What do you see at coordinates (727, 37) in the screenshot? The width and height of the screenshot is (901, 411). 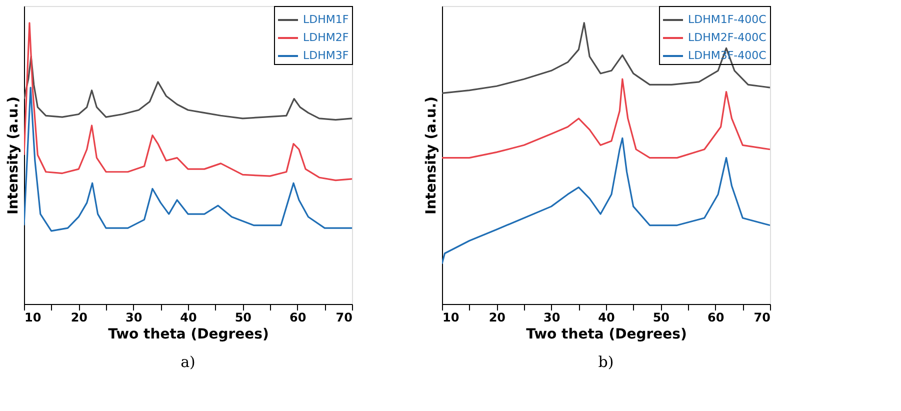 I see `legend-label: LDHM2F-400C` at bounding box center [727, 37].